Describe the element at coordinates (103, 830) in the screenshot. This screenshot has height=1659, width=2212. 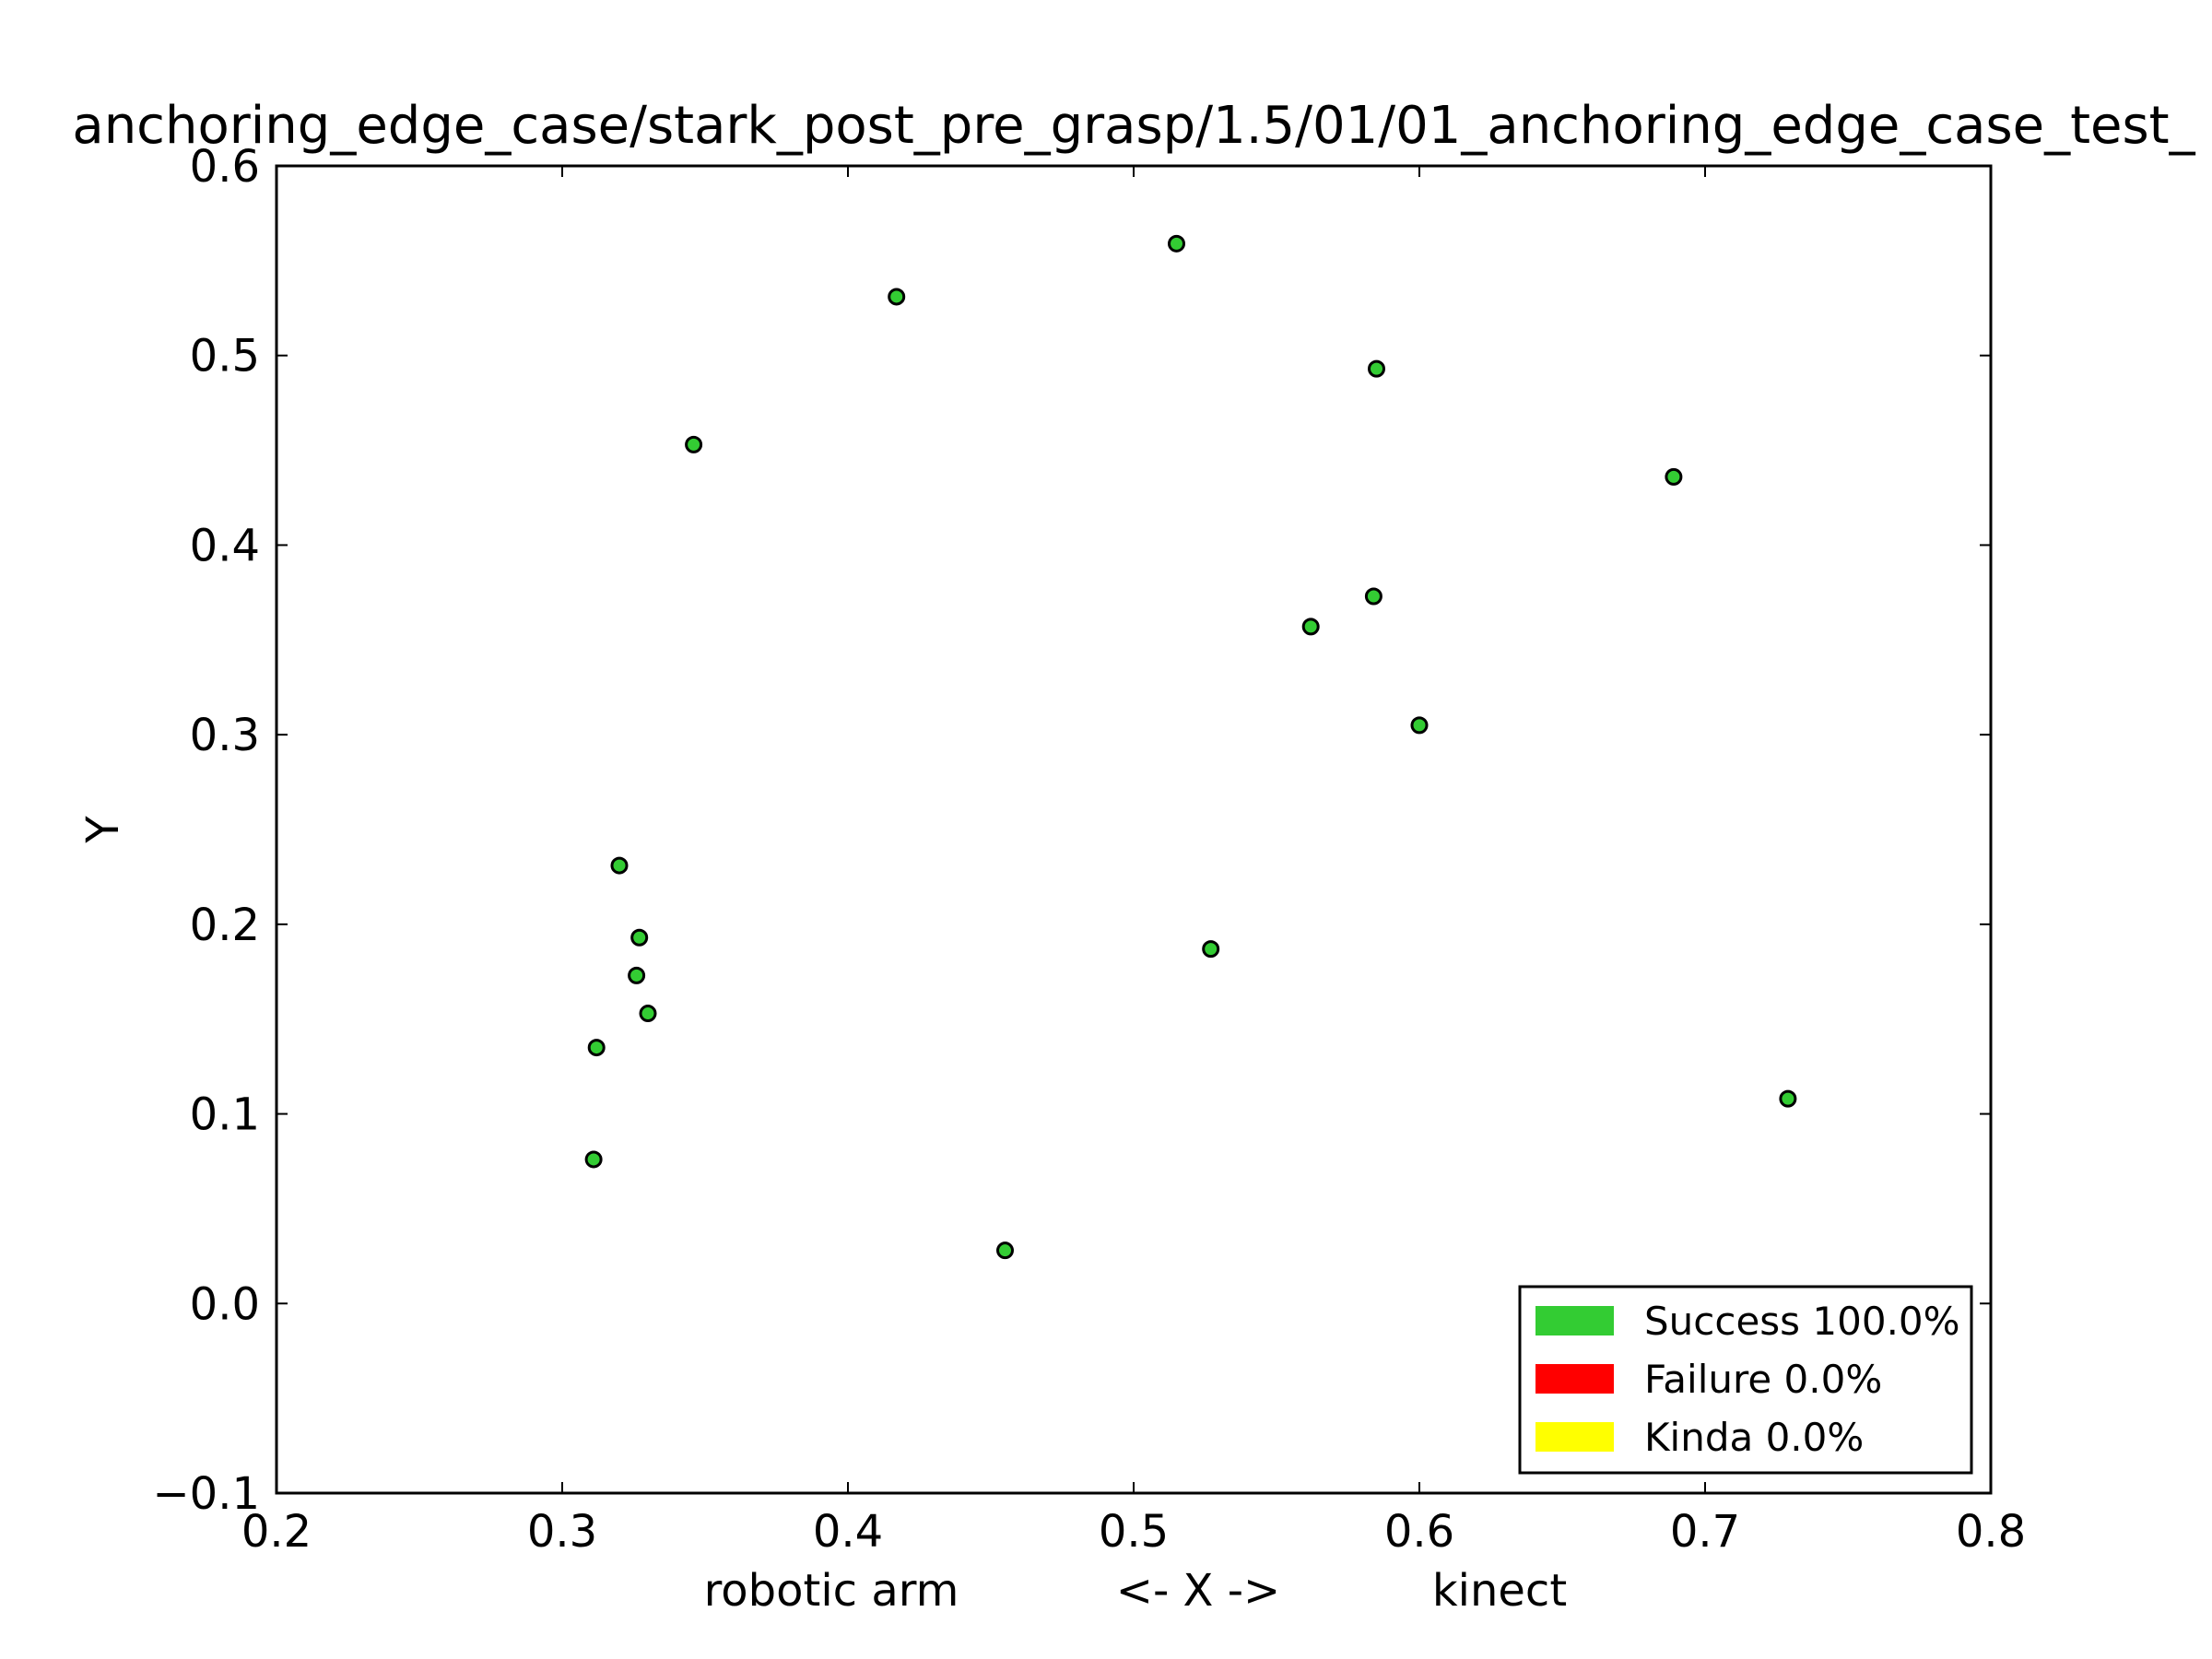
I see `y-axis-label: Y` at that location.